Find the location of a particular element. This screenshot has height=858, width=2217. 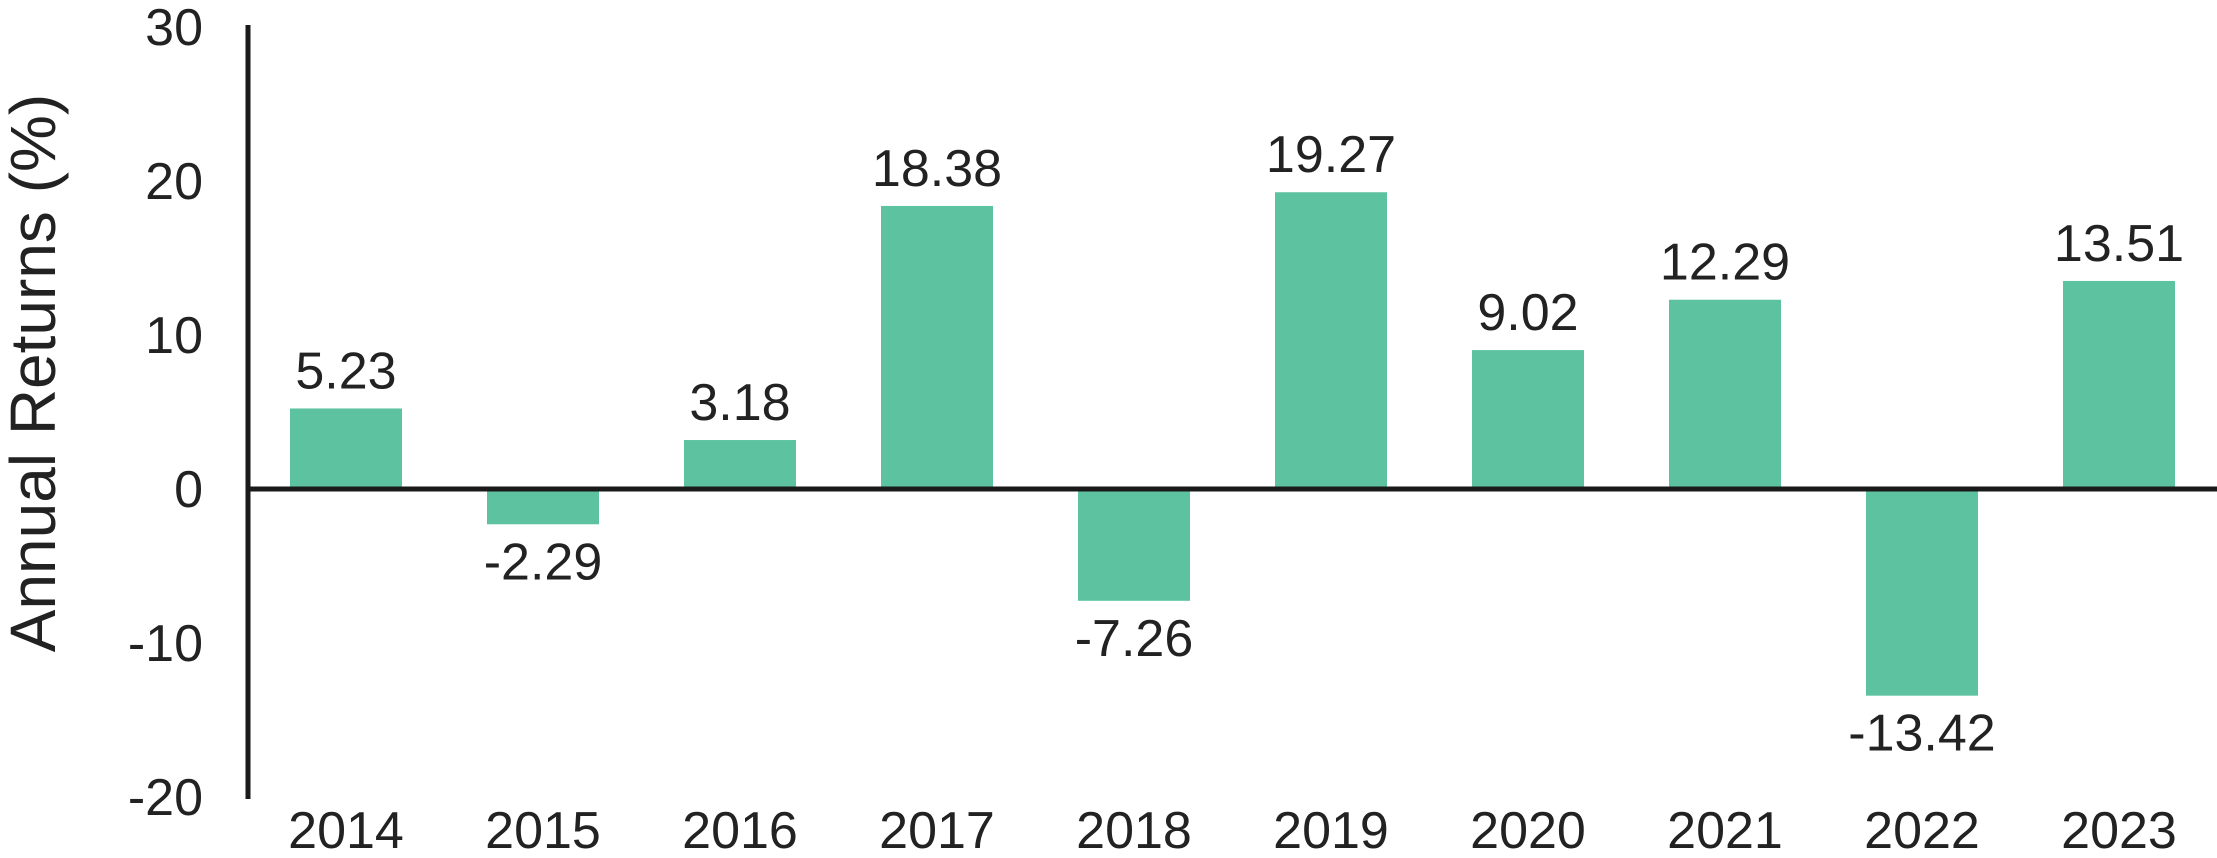

data-label-2015: -2.29 is located at coordinates (543, 562).